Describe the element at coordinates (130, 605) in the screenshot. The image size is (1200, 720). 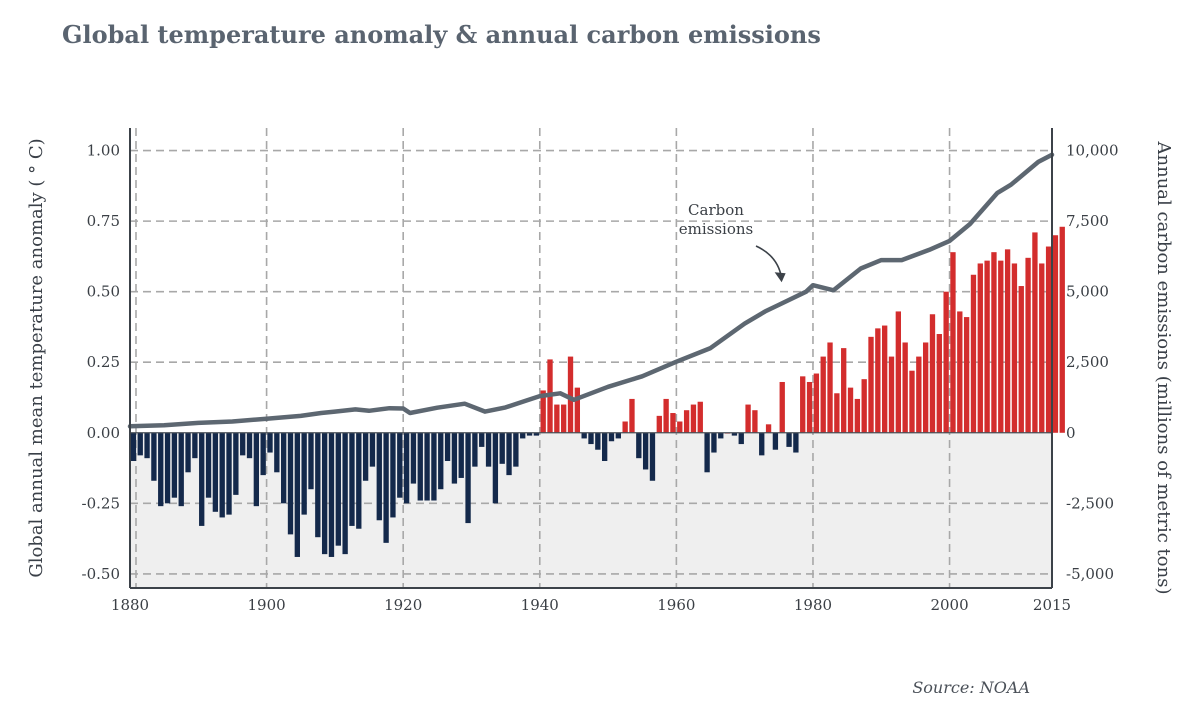
I see `x-tick-label: 1880` at that location.